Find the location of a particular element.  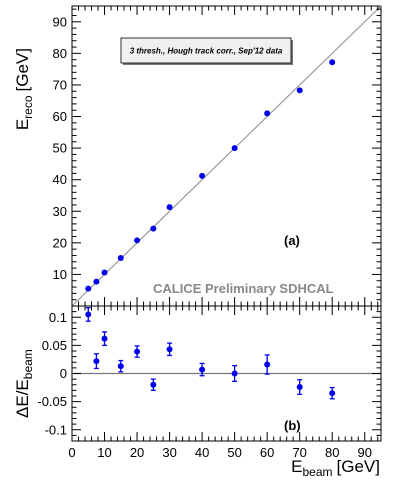

x-tick-label: 10 is located at coordinates (104, 452).